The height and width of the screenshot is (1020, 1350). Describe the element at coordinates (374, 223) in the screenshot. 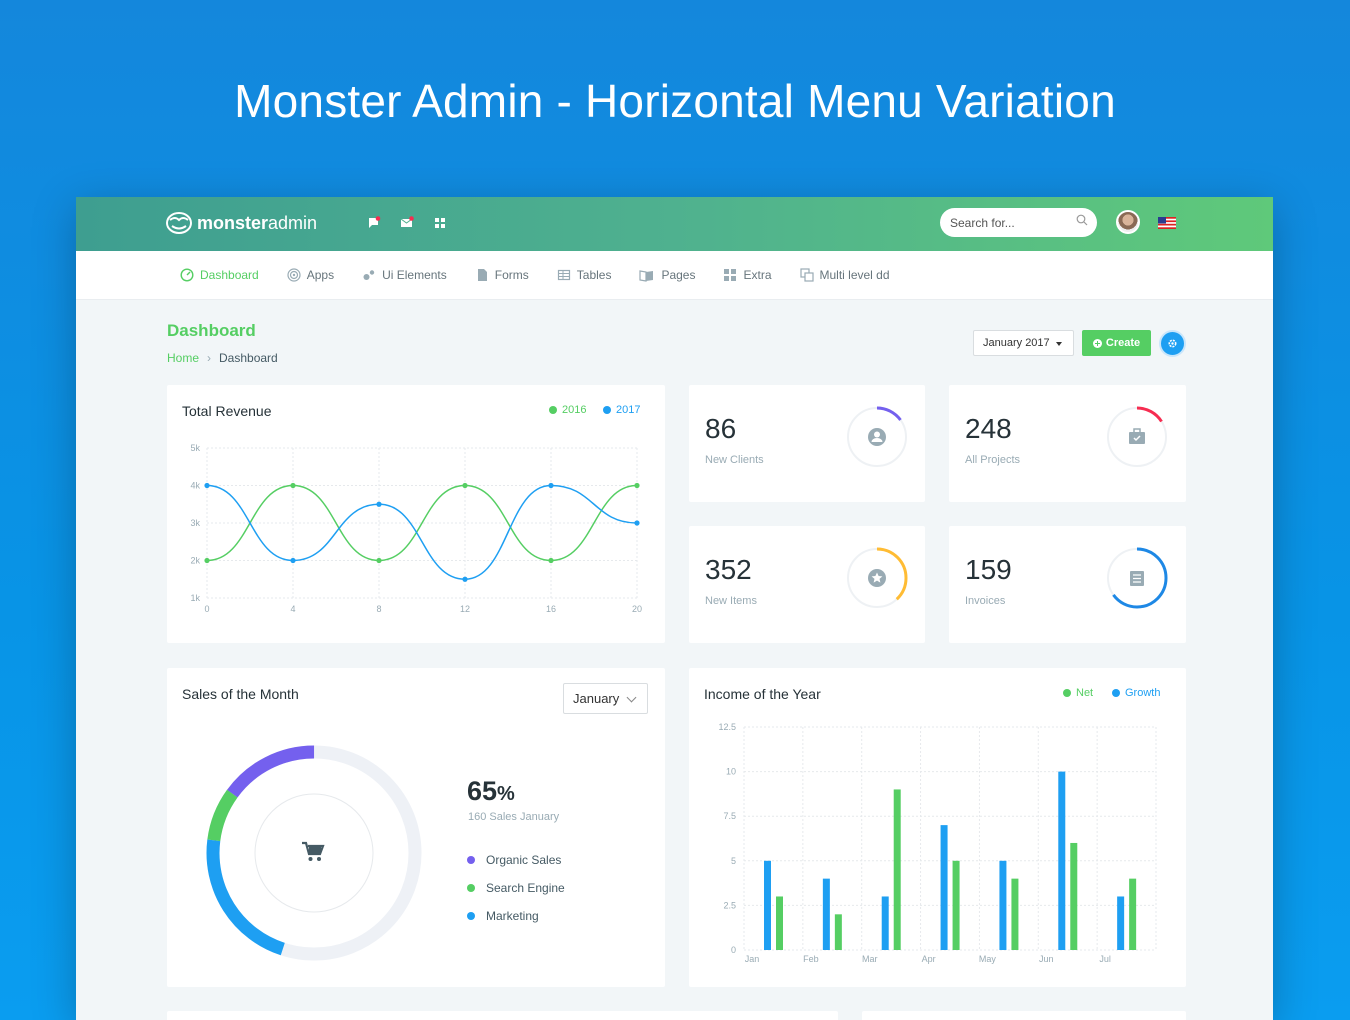

I see `flag-notification-icon` at that location.